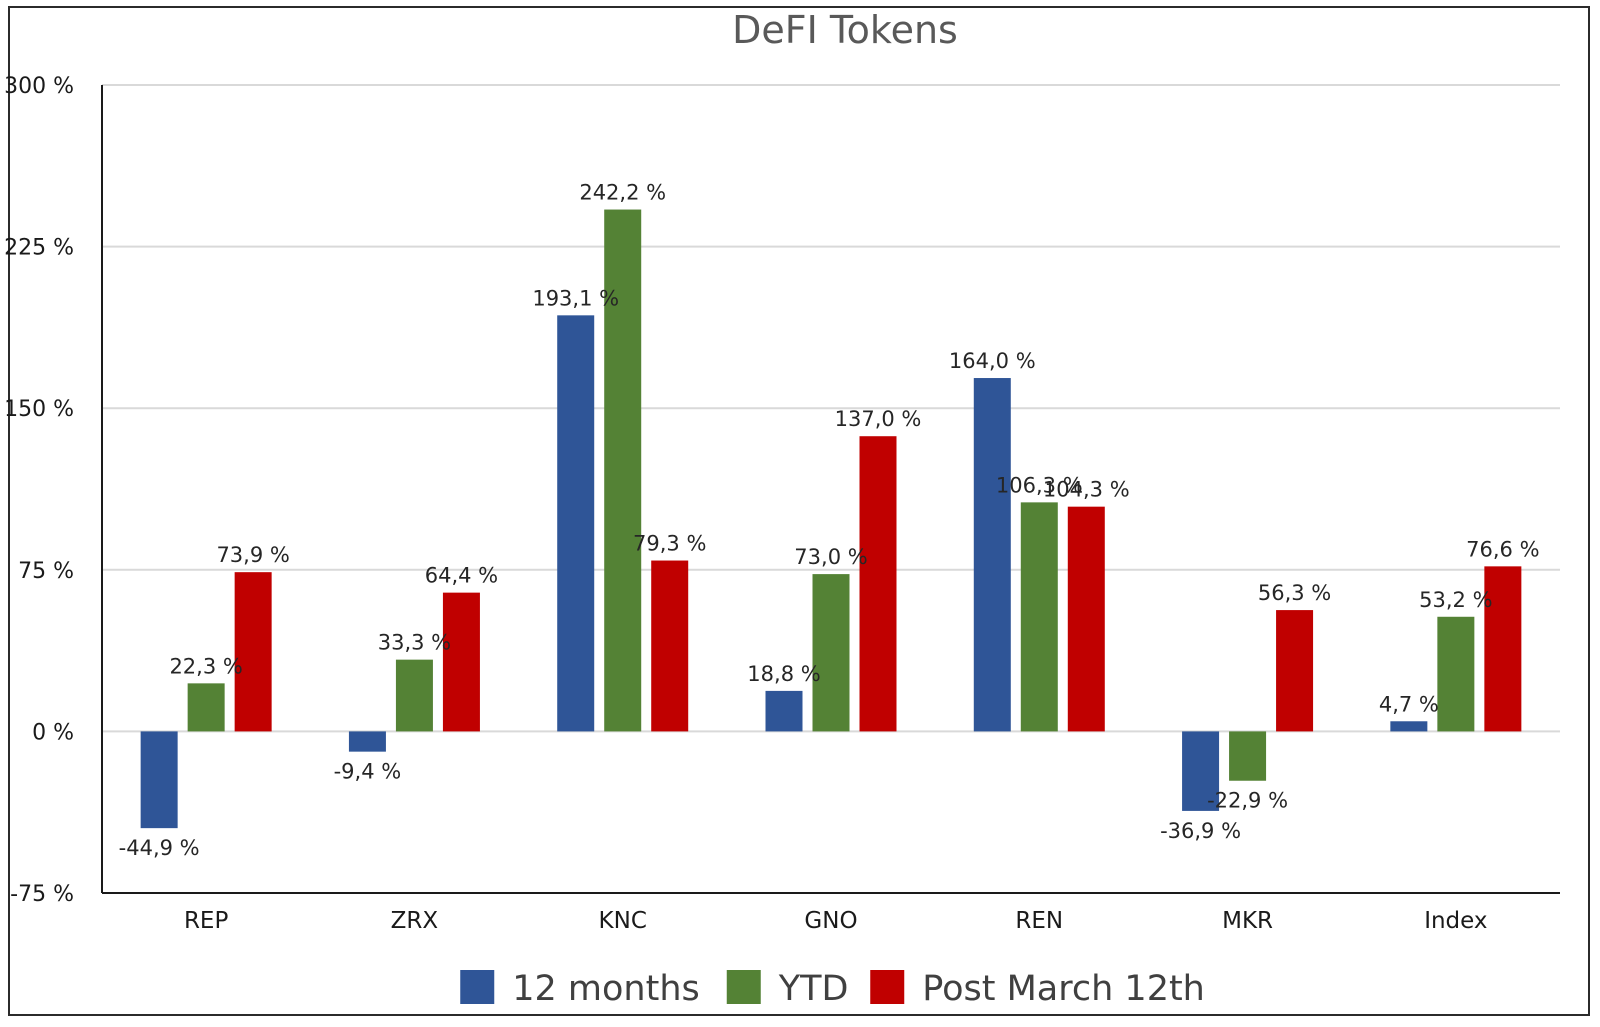 The width and height of the screenshot is (1600, 1027). What do you see at coordinates (623, 921) in the screenshot?
I see `x-tick-label: KNC` at bounding box center [623, 921].